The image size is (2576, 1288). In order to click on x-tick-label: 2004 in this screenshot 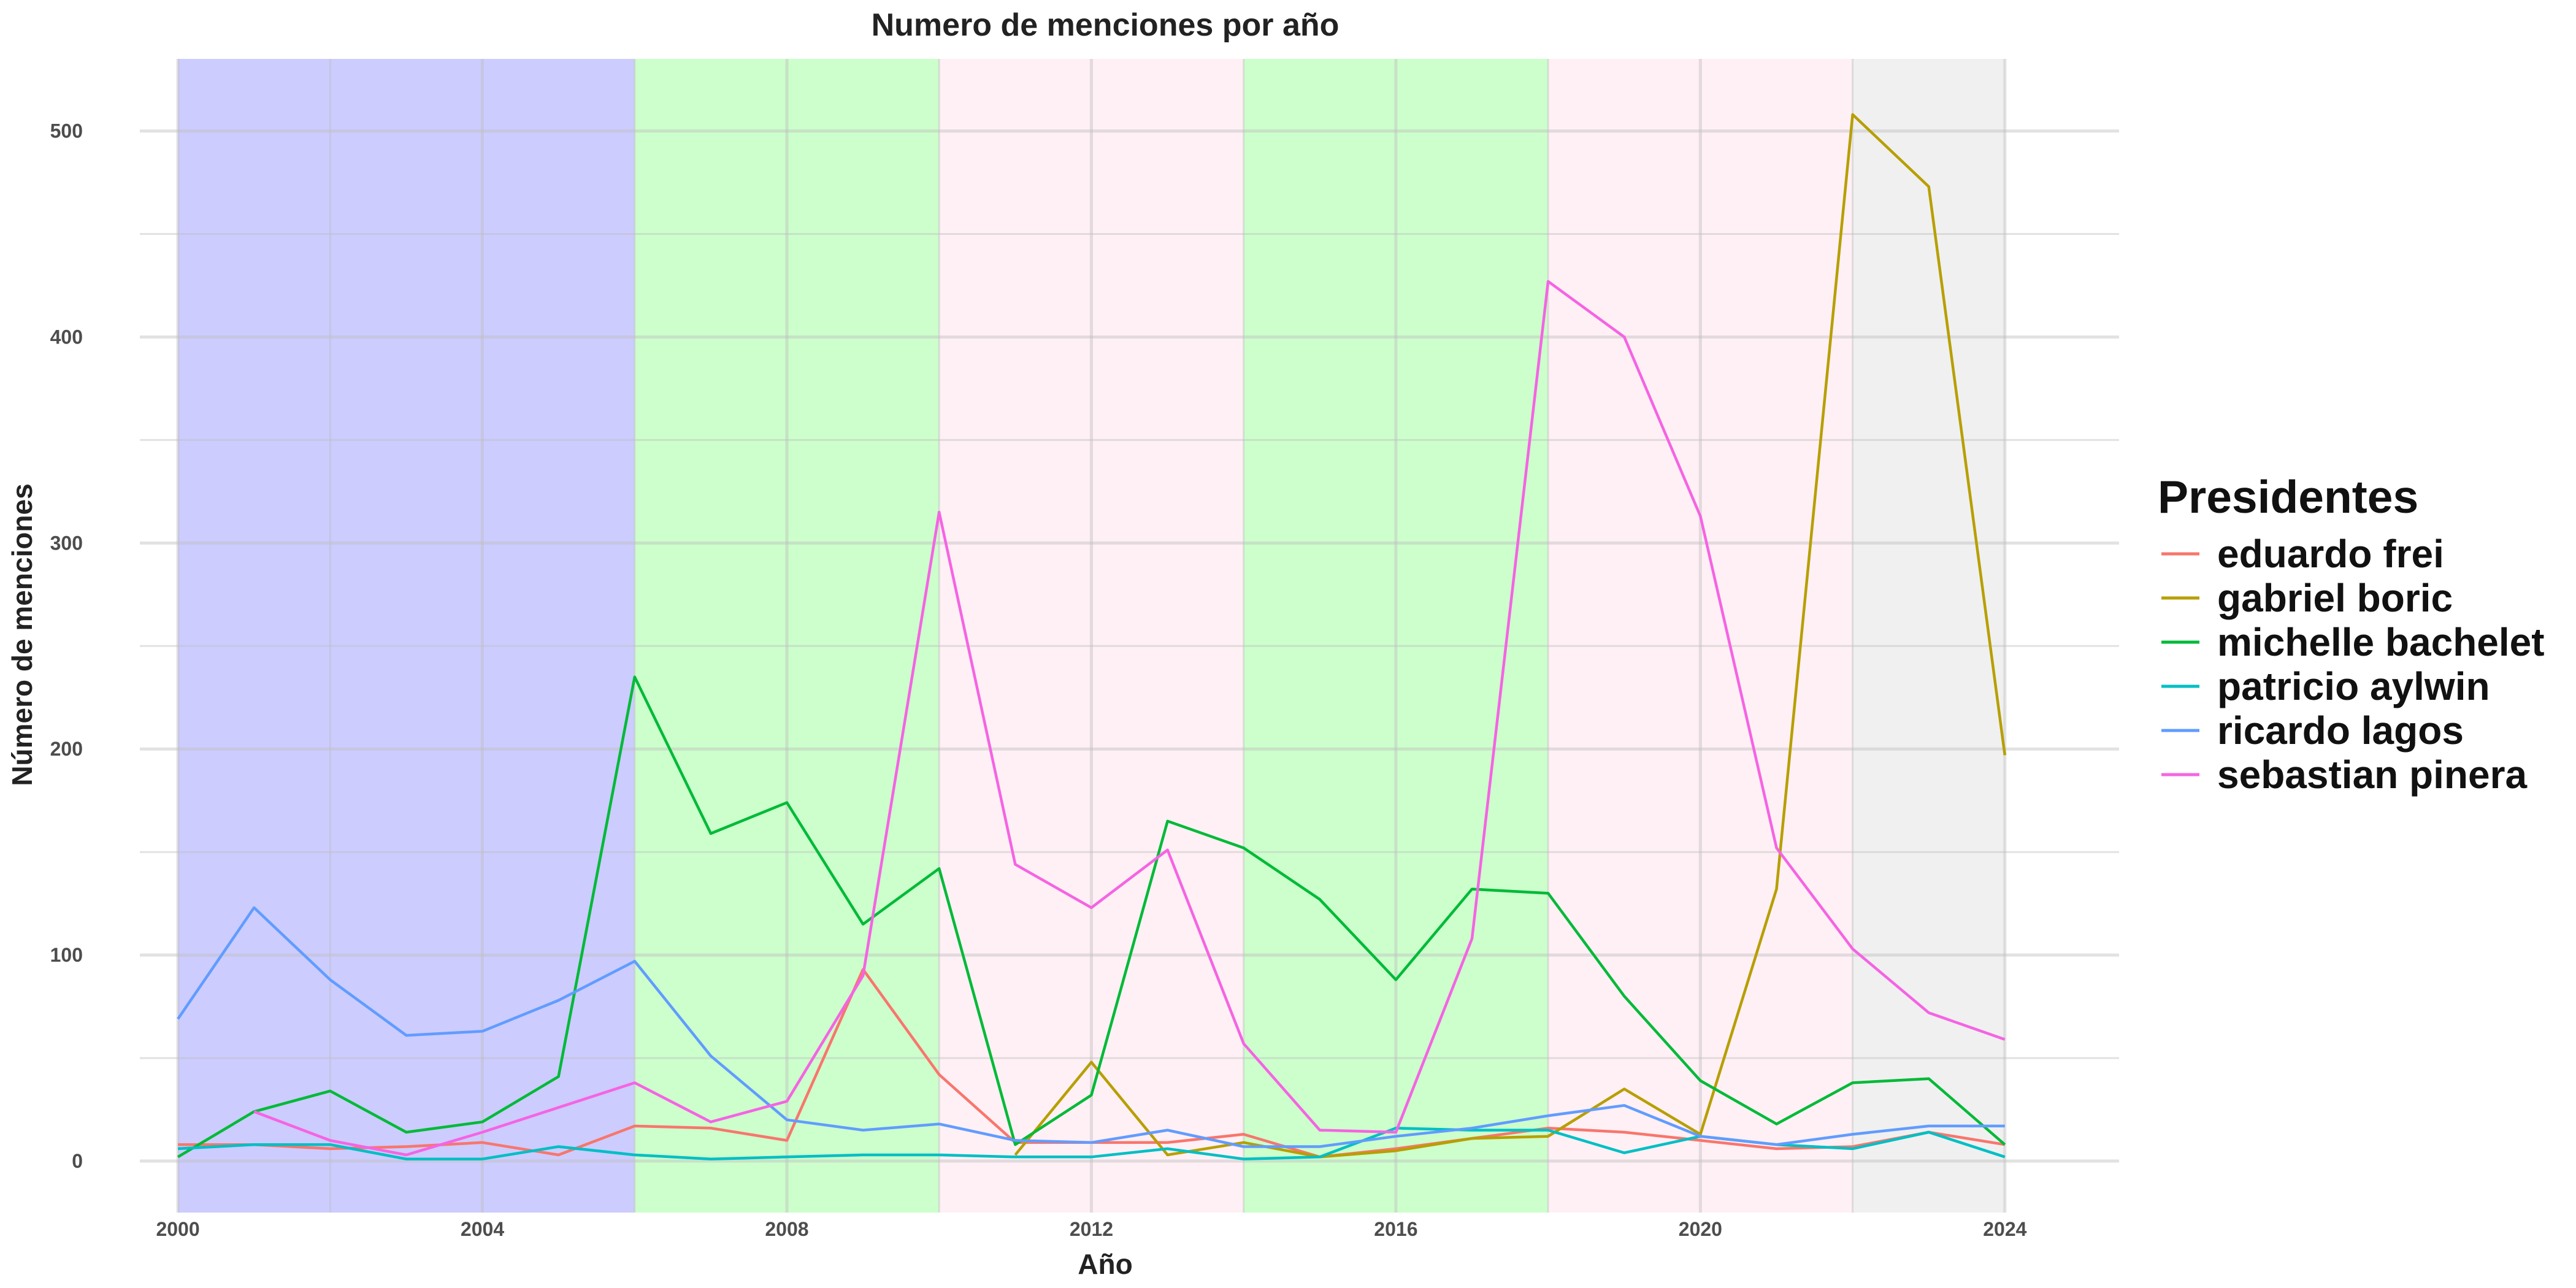, I will do `click(482, 1229)`.